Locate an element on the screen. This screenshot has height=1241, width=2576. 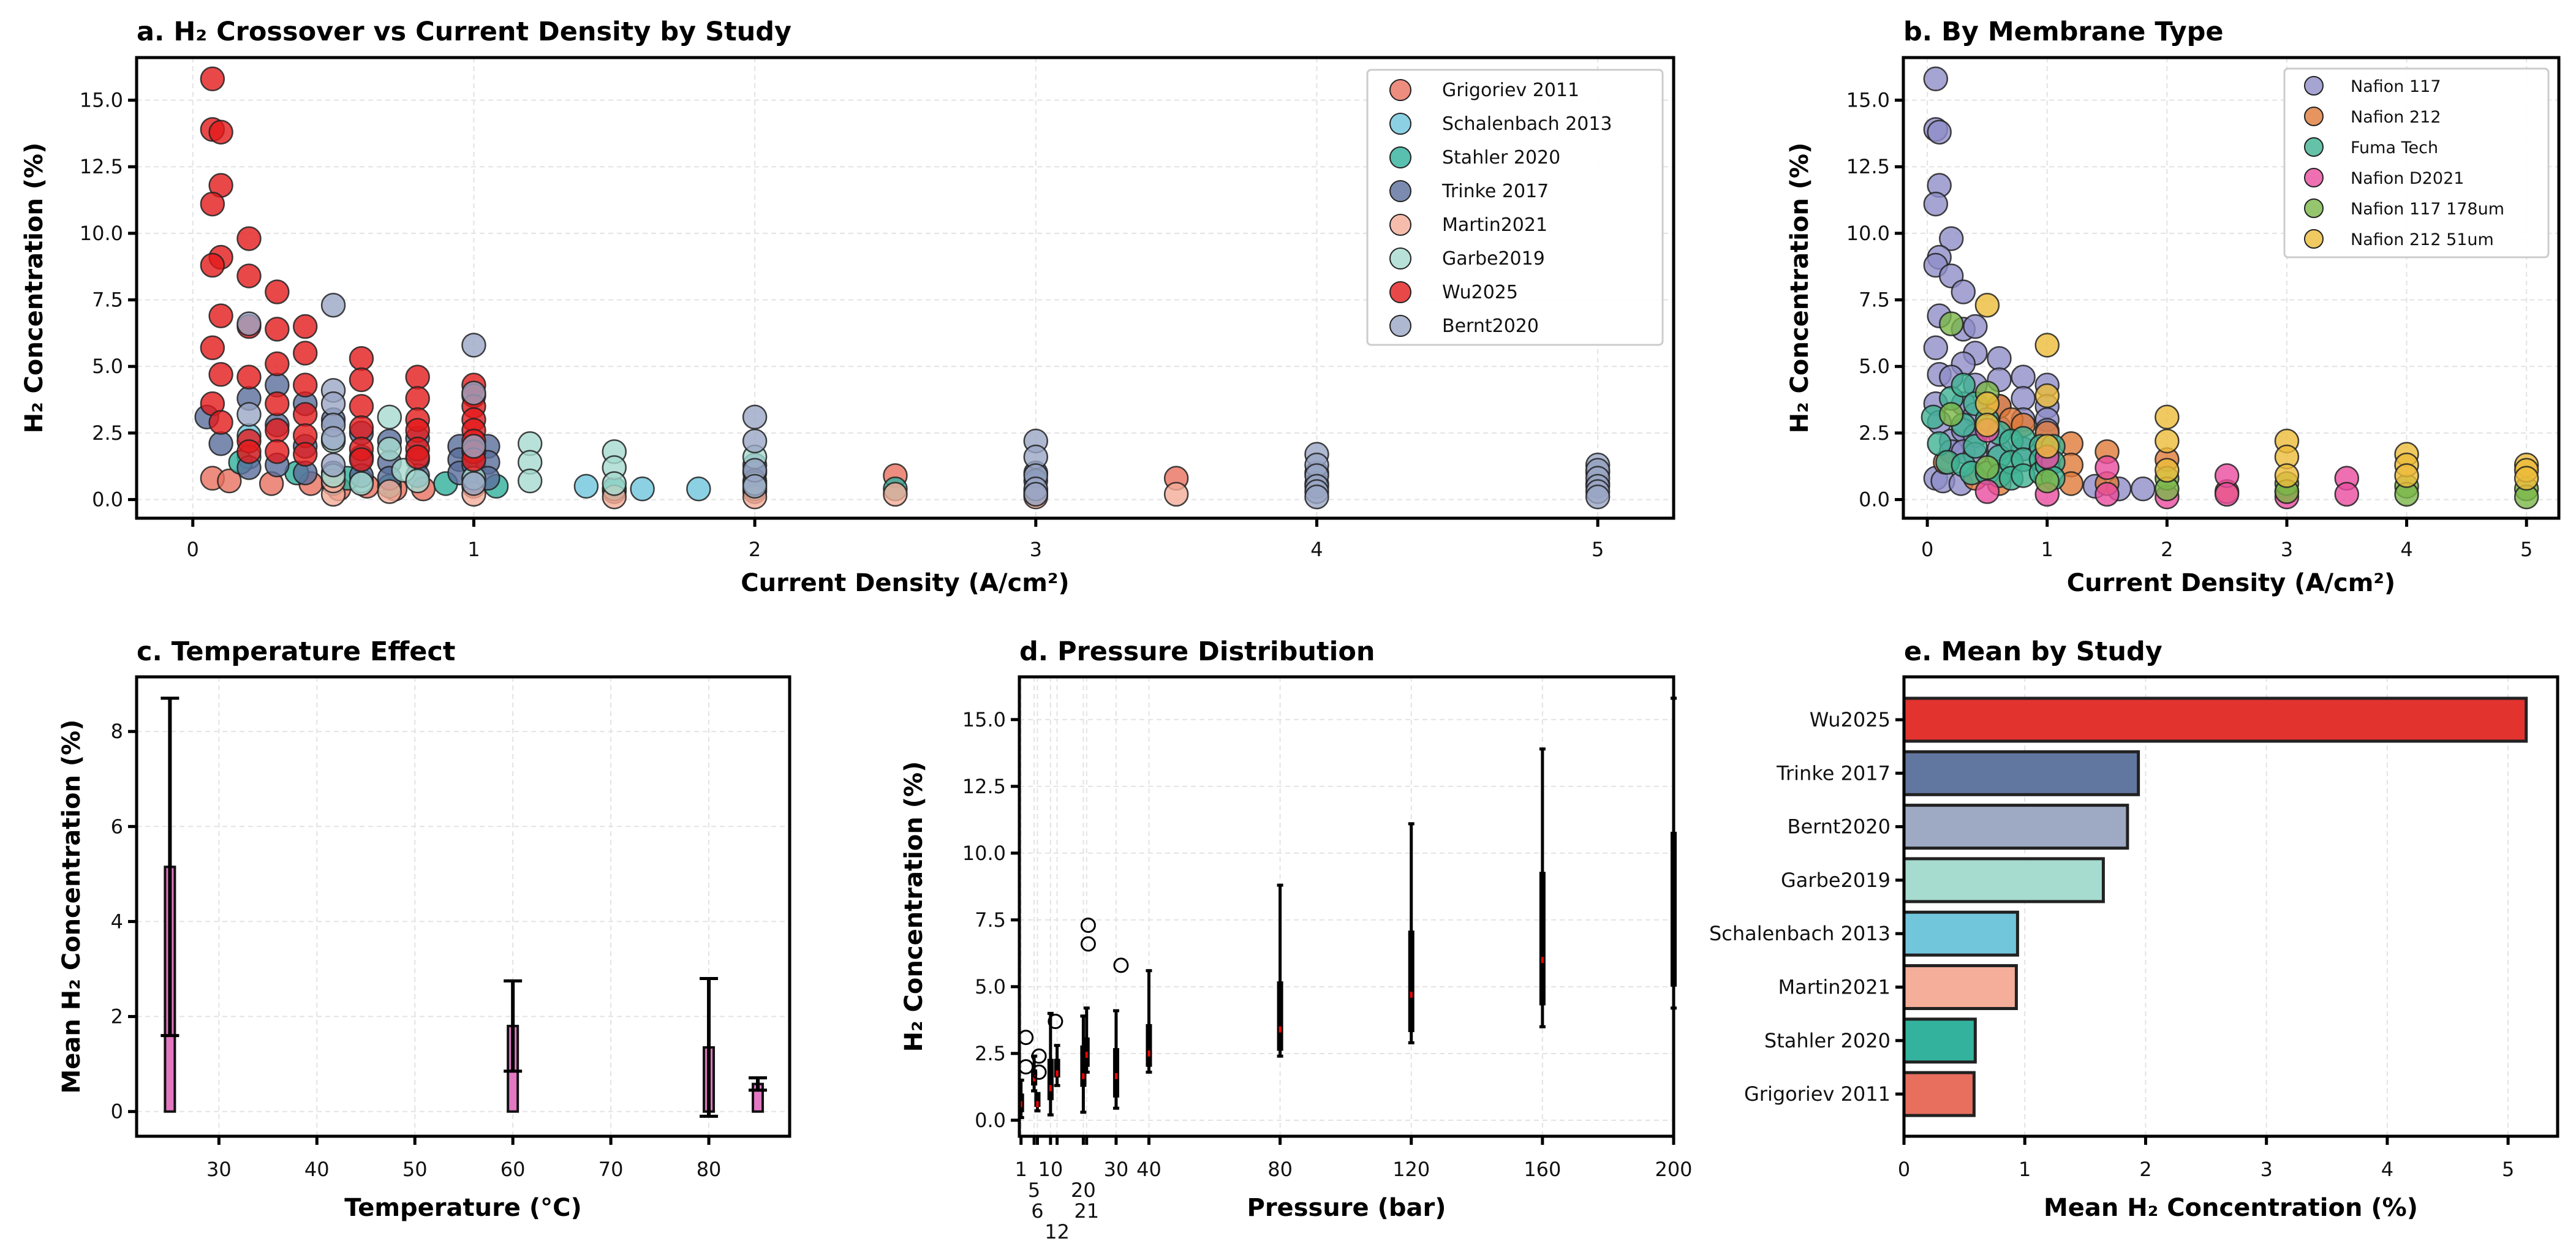
legend-label: Martin2021 is located at coordinates (1494, 225).